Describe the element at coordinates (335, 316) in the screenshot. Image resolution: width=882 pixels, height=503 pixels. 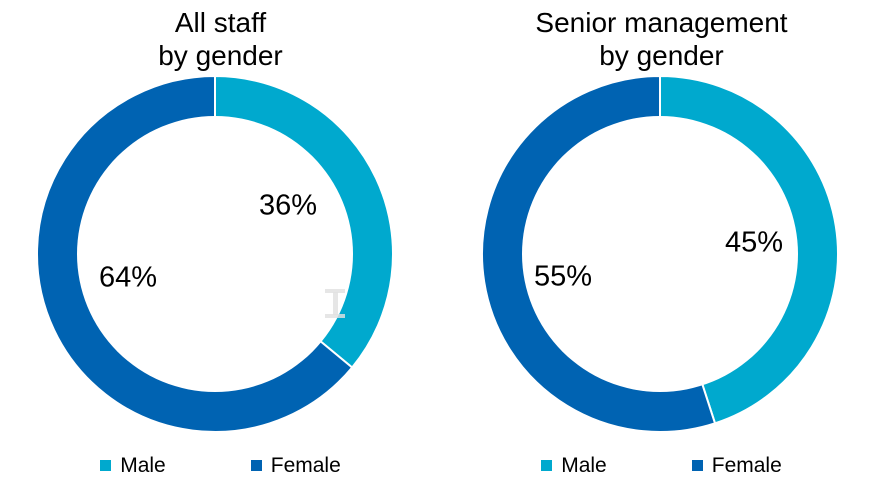
I see `text-cursor-bottom-bar` at that location.